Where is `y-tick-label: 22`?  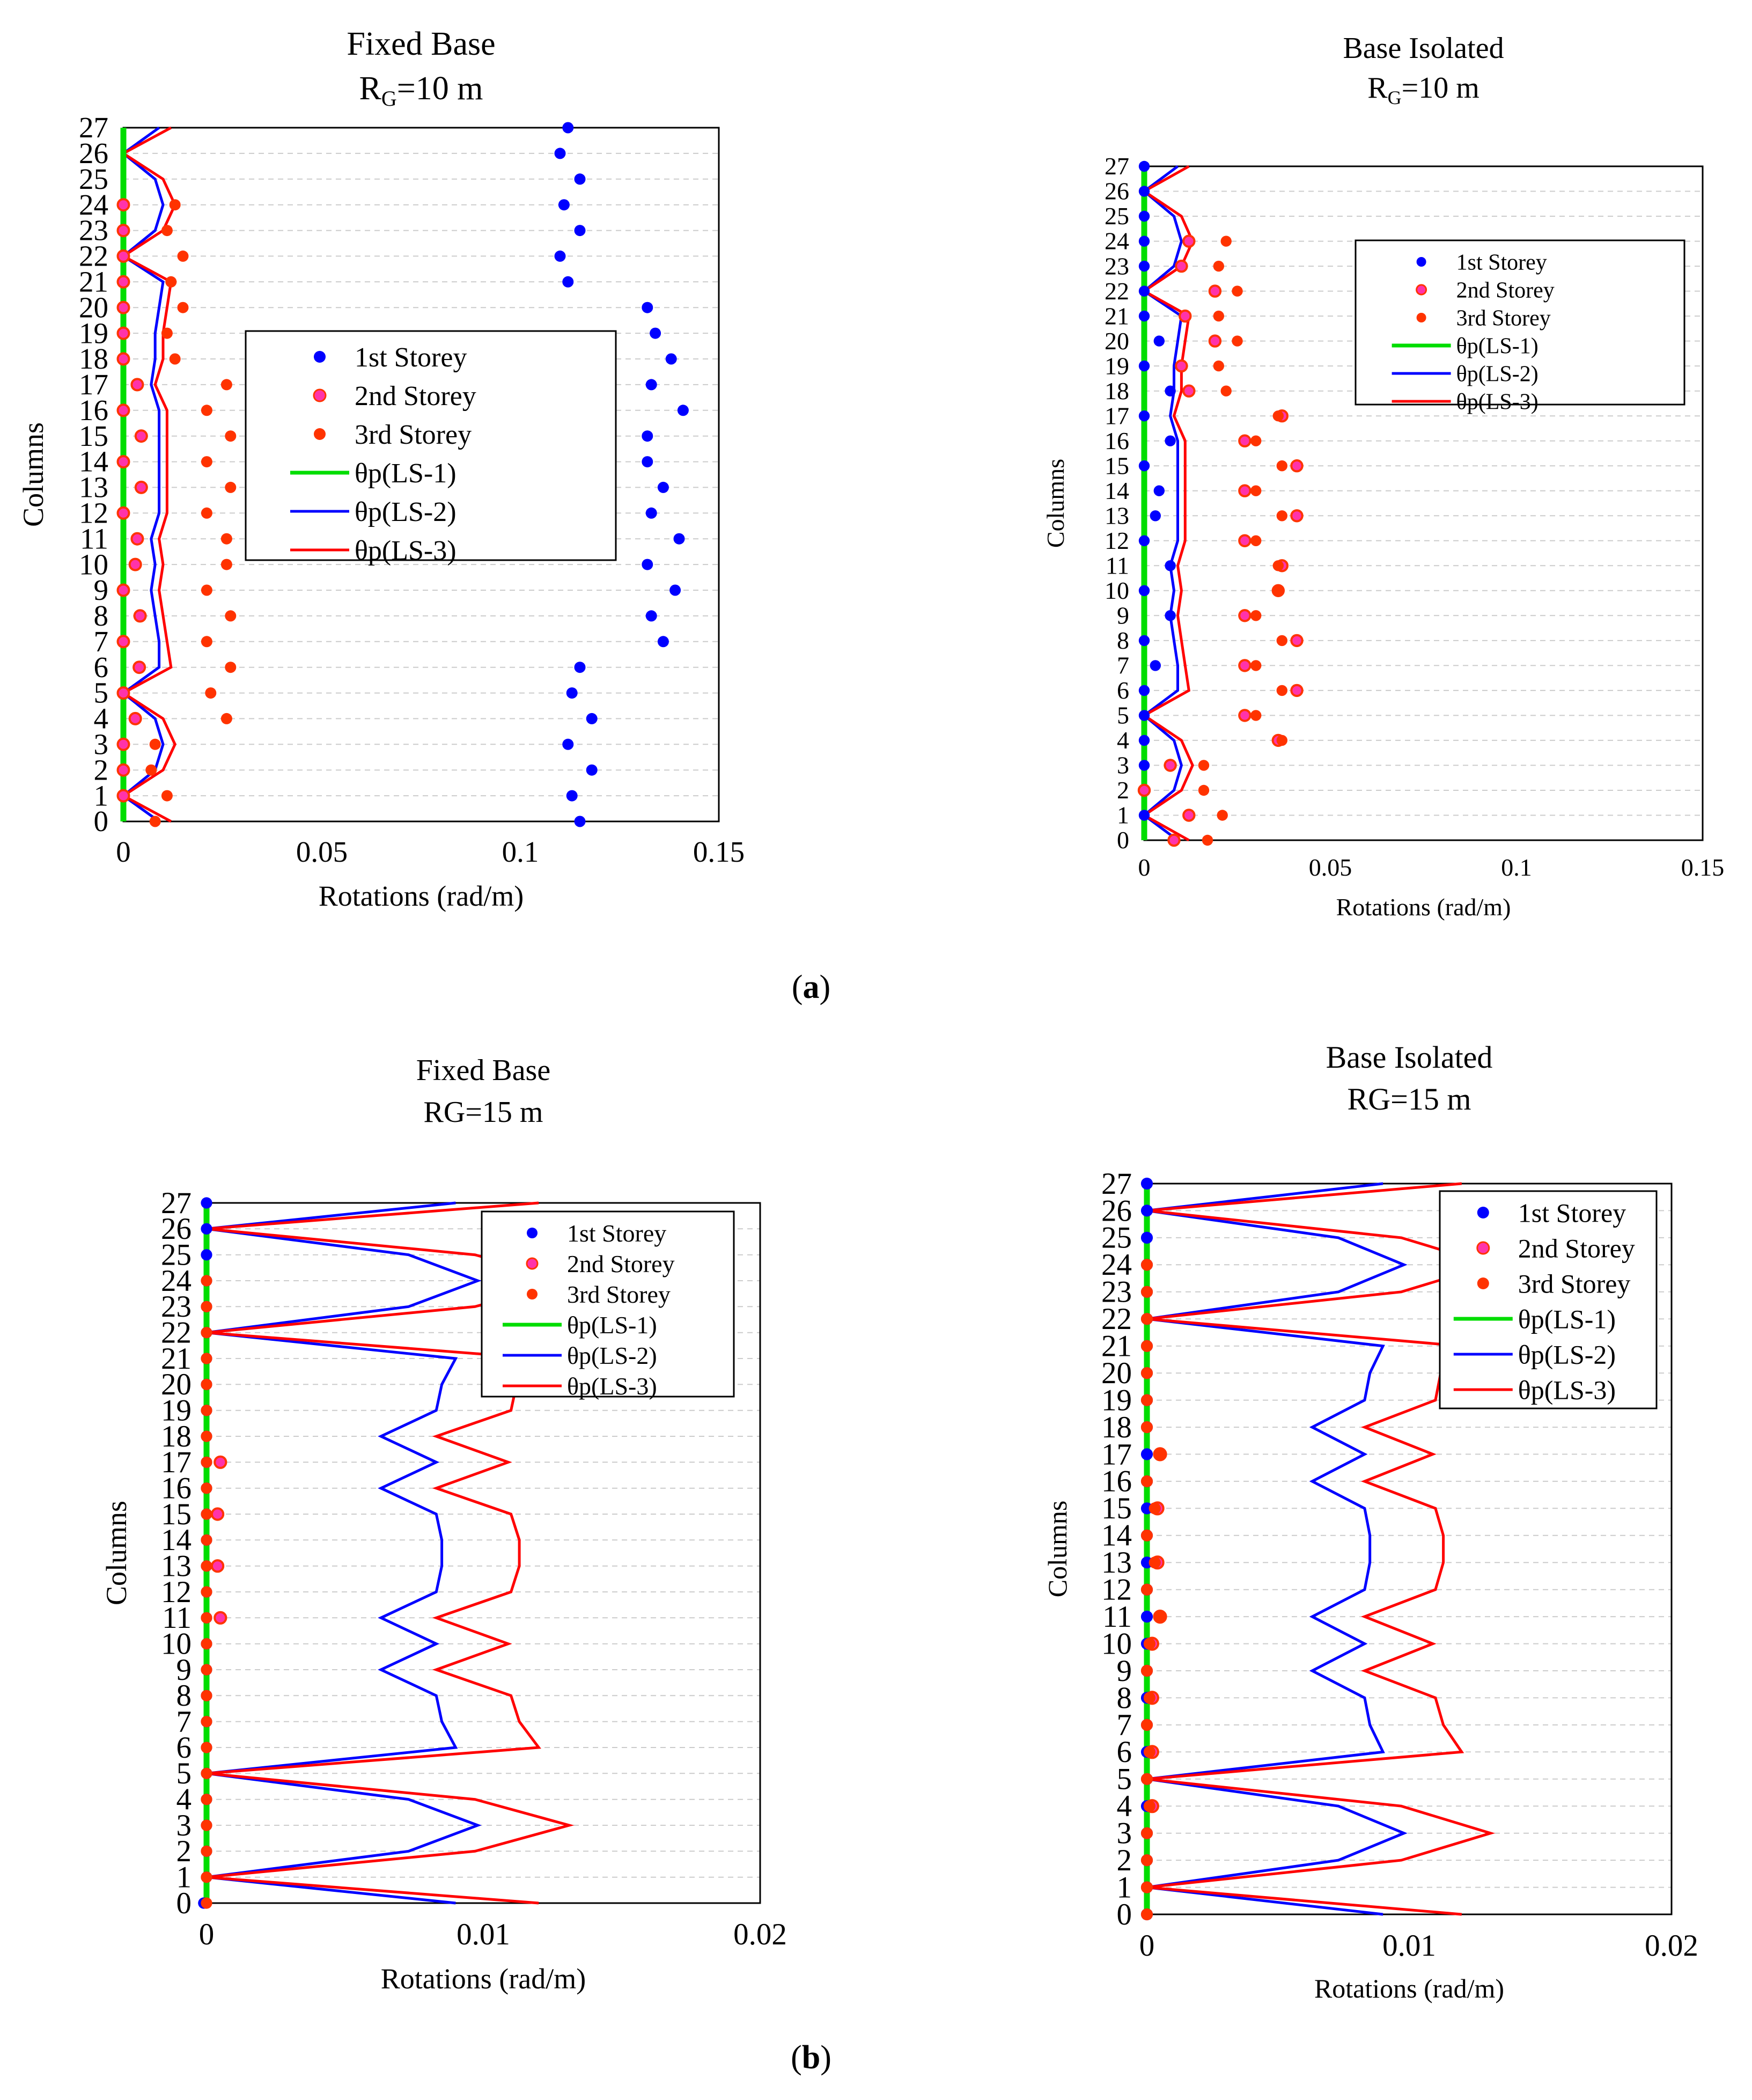 y-tick-label: 22 is located at coordinates (93, 256).